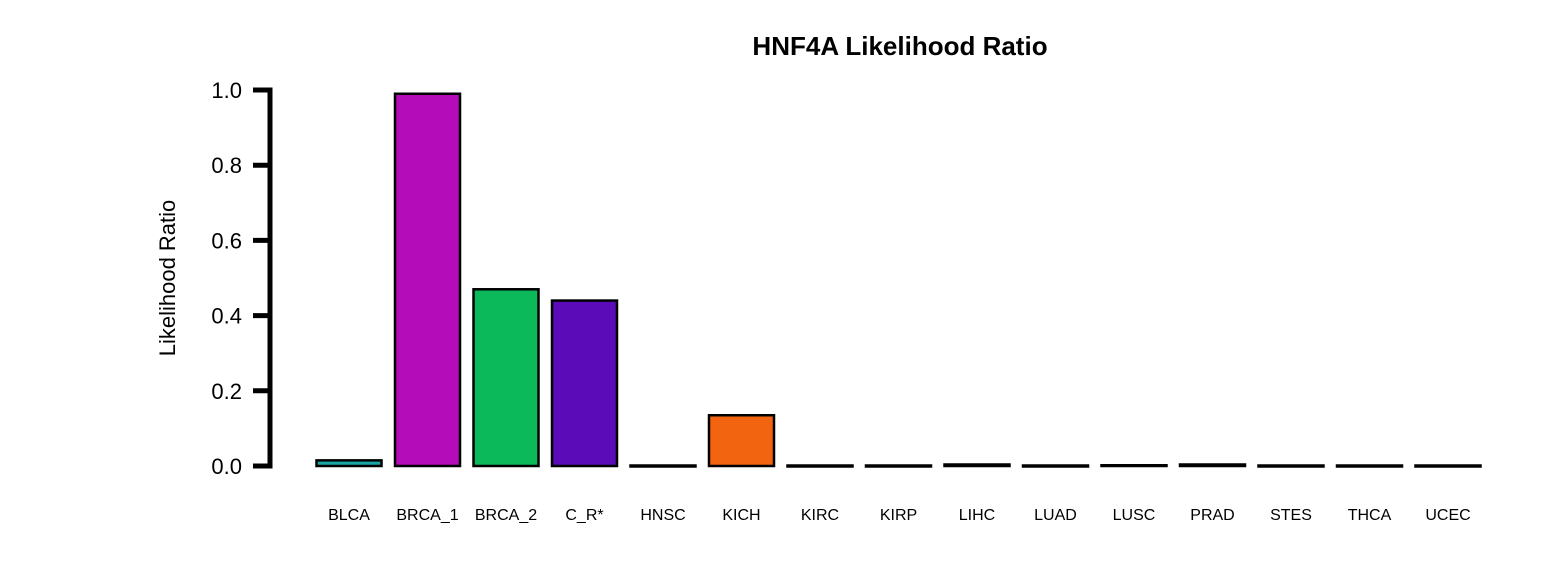 This screenshot has width=1560, height=586. I want to click on x-tick-label: KICH, so click(741, 515).